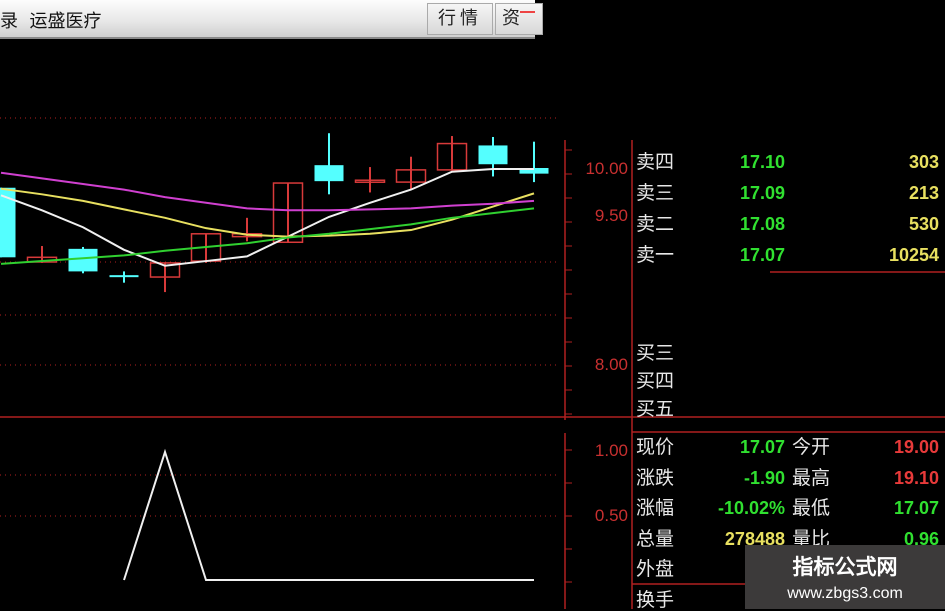 The image size is (945, 611). I want to click on stat-label: 最低, so click(811, 508).